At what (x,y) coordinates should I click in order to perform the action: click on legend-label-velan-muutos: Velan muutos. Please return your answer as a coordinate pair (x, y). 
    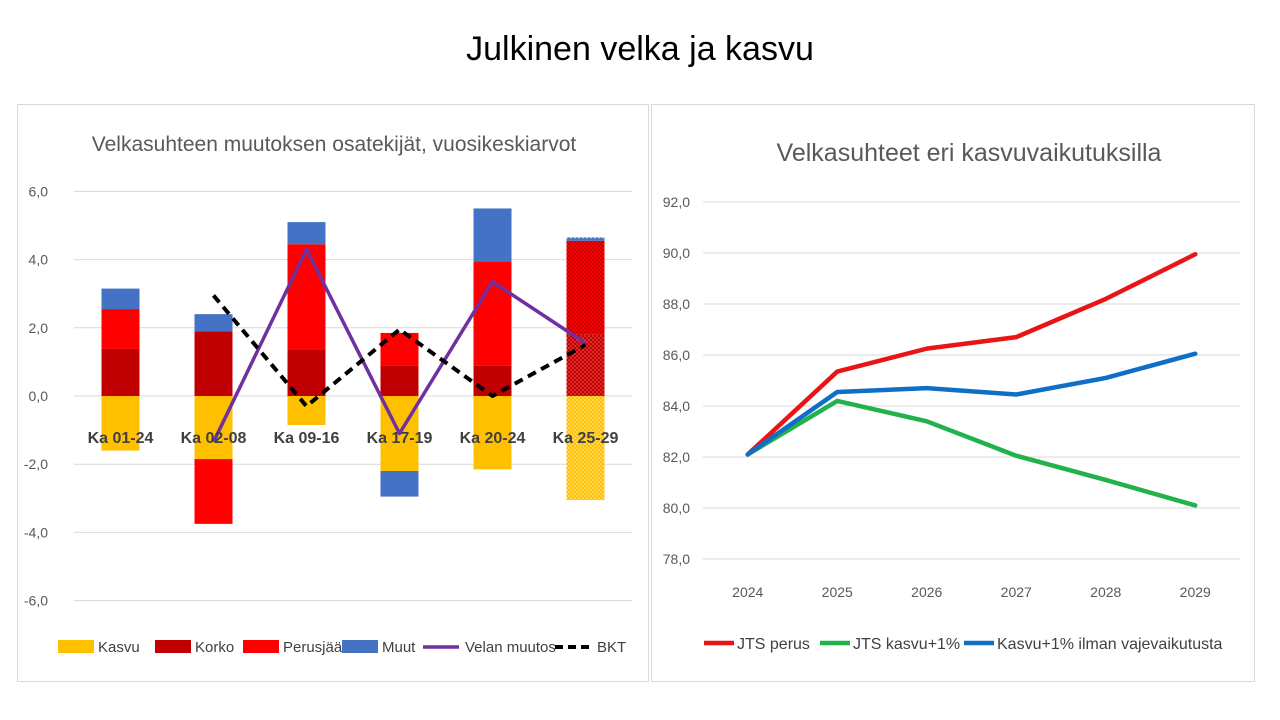
    Looking at the image, I should click on (510, 647).